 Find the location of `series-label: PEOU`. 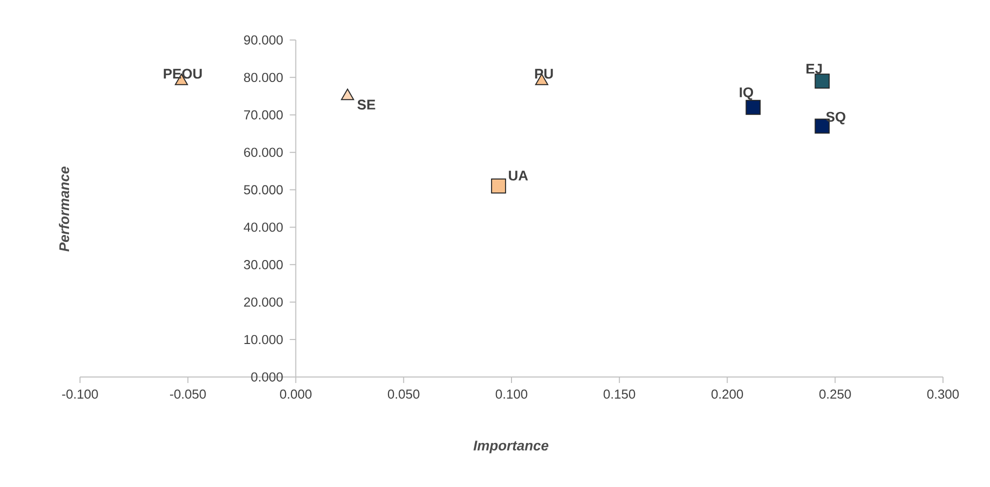

series-label: PEOU is located at coordinates (183, 73).